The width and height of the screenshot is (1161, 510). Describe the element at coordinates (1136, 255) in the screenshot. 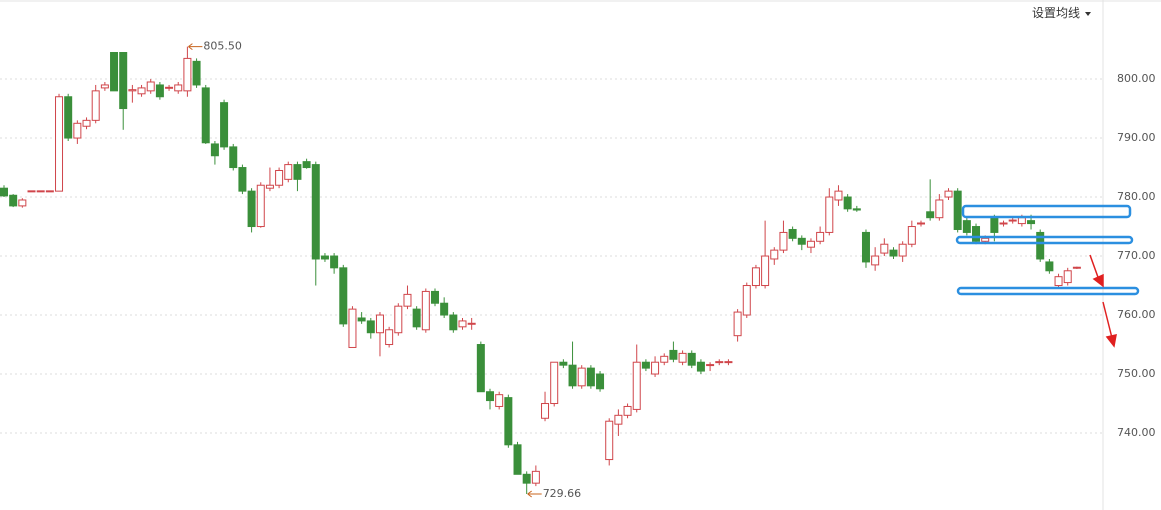

I see `y-tick-label: 770.00` at that location.